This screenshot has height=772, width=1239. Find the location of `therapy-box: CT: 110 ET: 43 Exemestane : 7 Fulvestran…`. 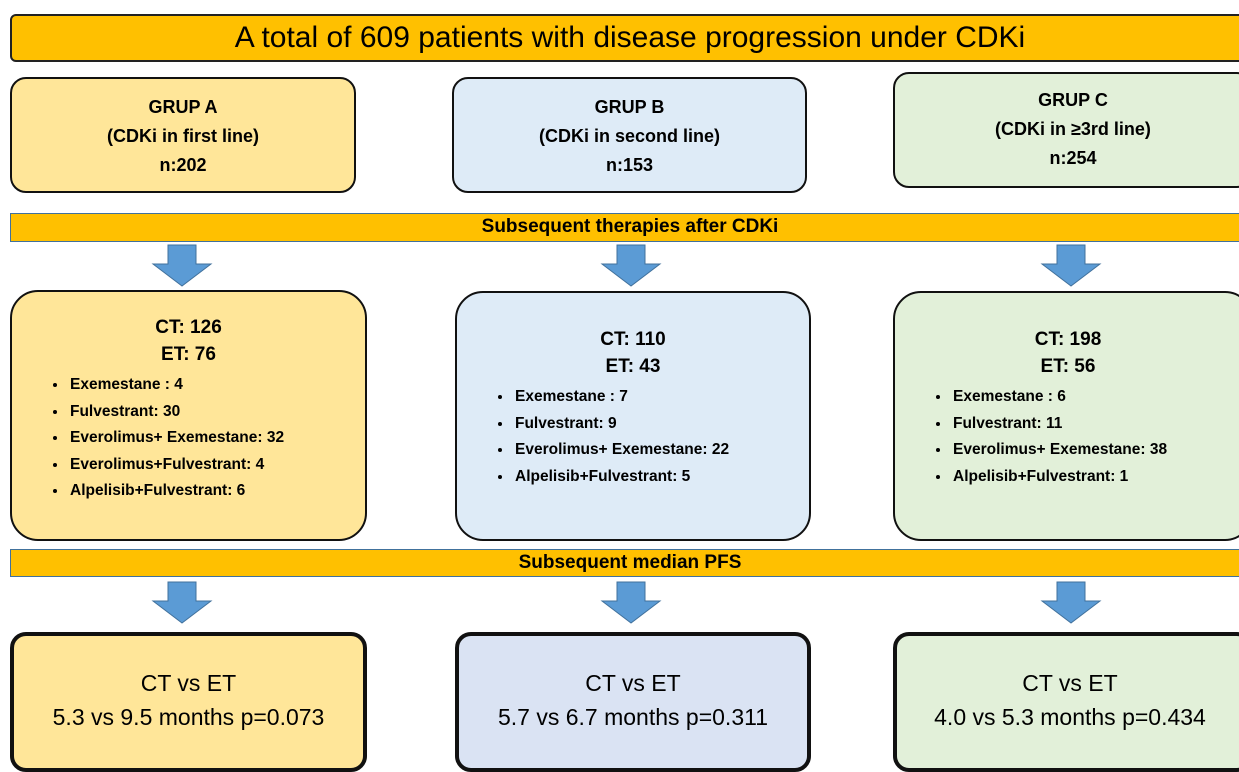

therapy-box: CT: 110 ET: 43 Exemestane : 7 Fulvestran… is located at coordinates (633, 416).